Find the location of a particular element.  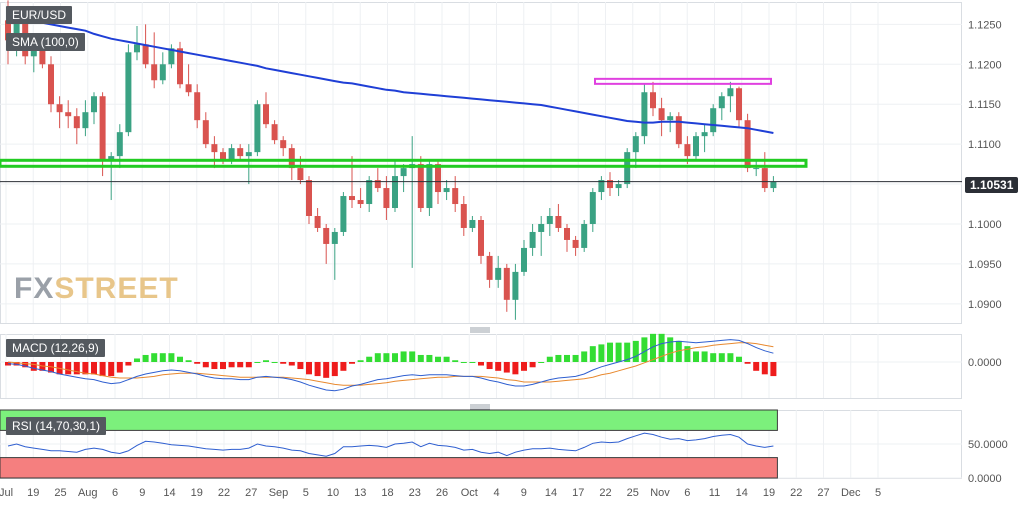

fxstreet-logo: FXSTREET is located at coordinates (96, 288).